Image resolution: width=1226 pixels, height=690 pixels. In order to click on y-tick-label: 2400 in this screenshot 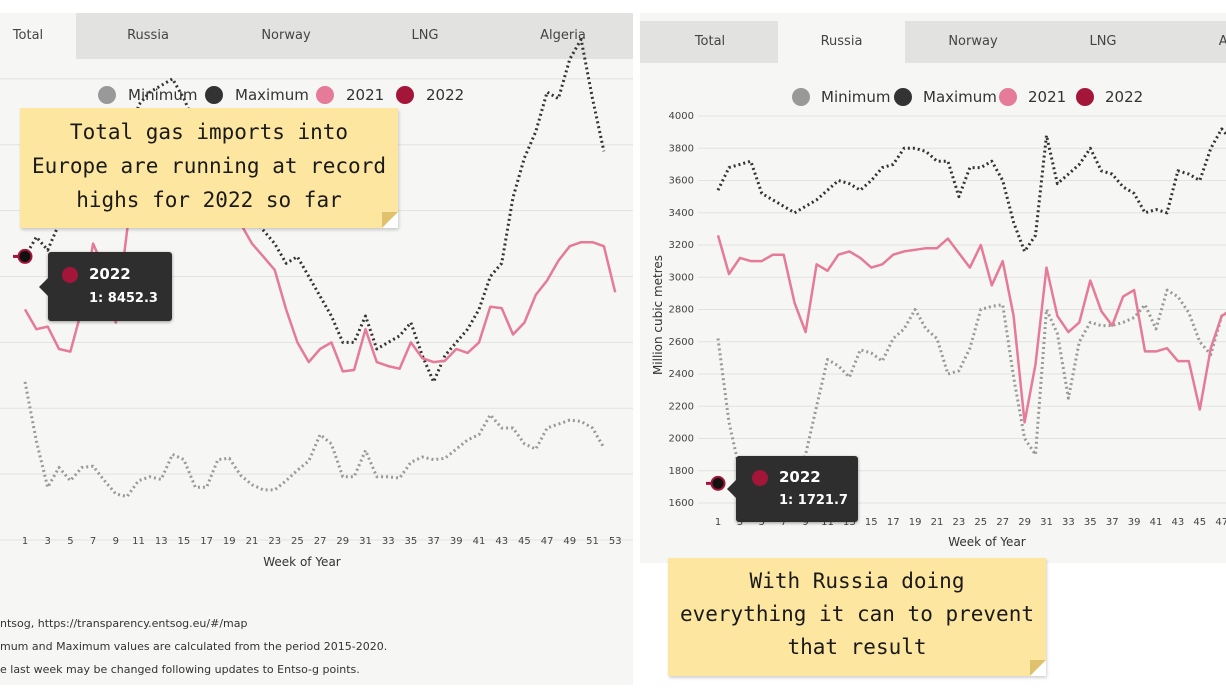, I will do `click(681, 374)`.